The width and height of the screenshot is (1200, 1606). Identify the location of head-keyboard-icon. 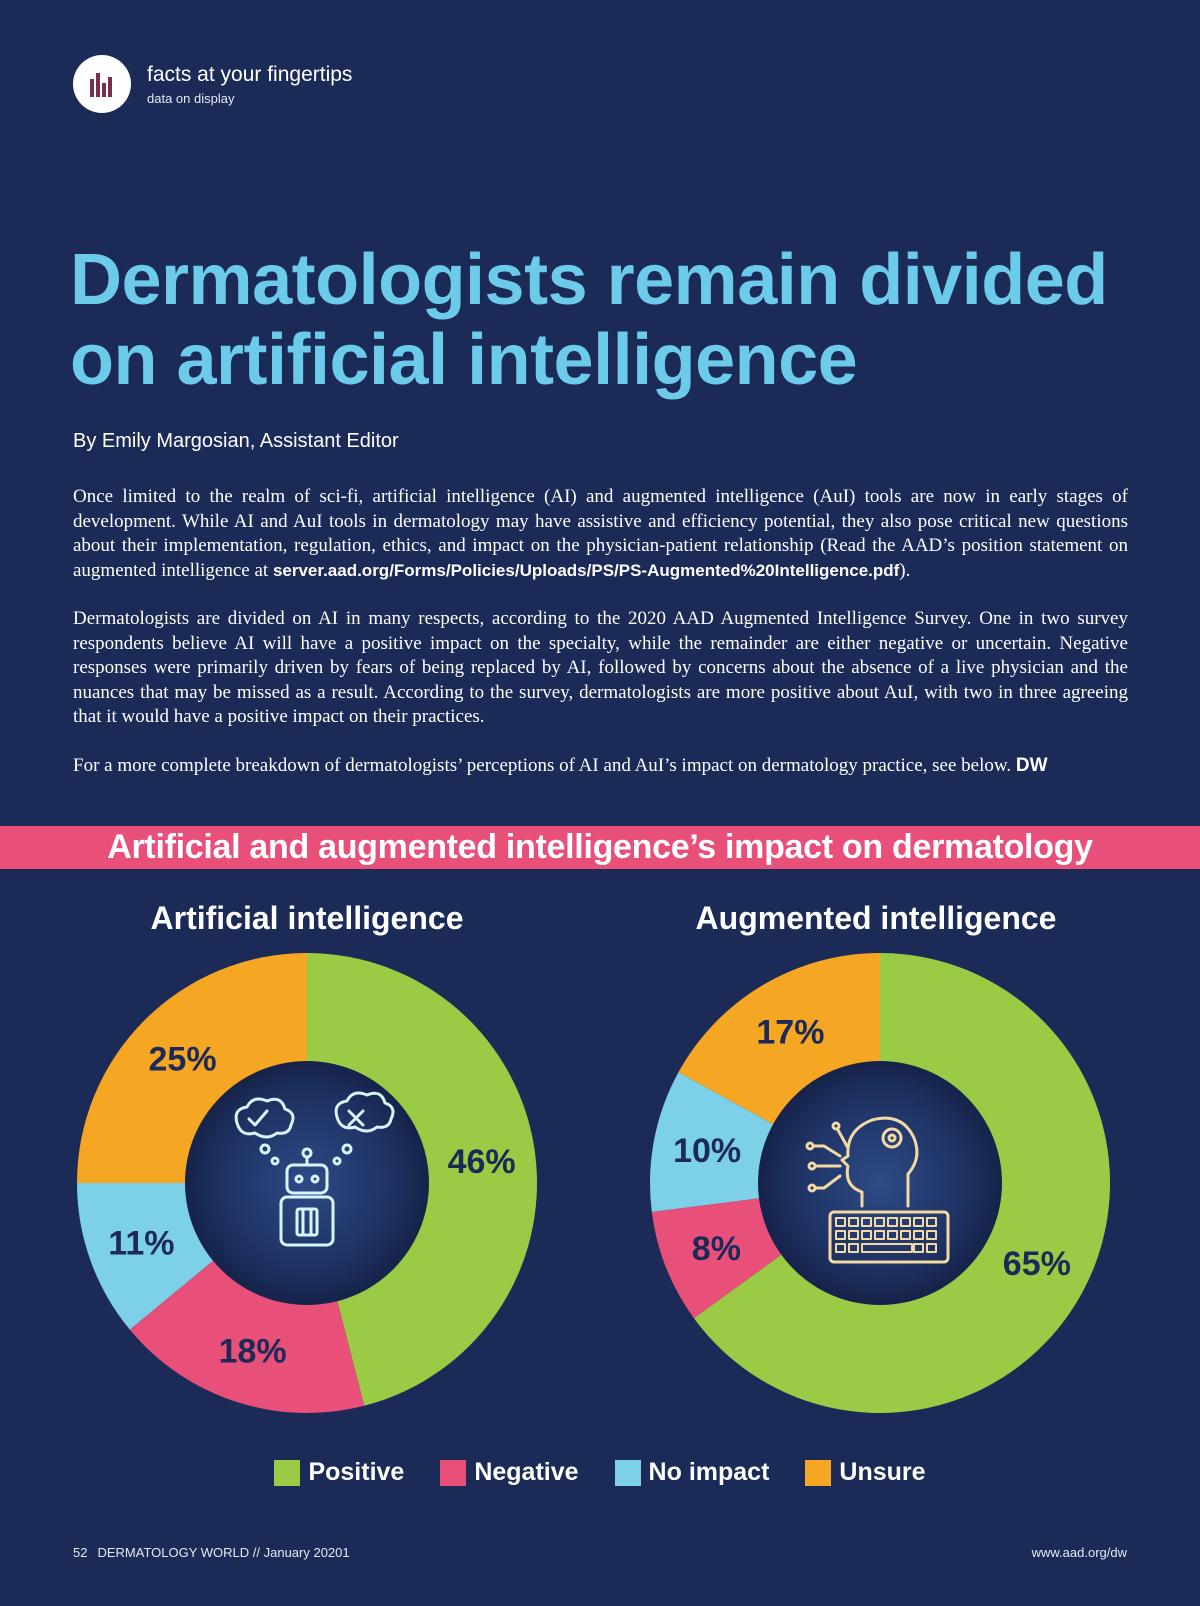
(877, 1190).